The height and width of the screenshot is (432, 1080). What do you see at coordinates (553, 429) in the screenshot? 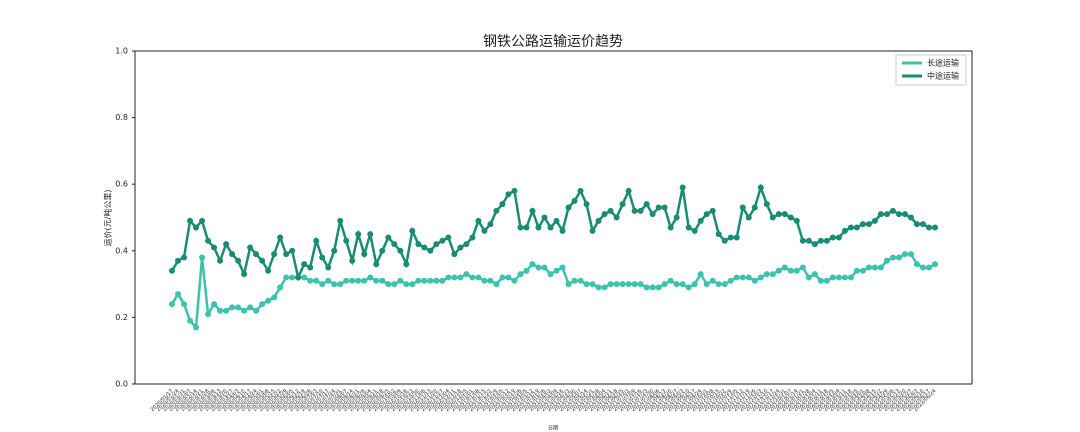
I see `x-axis-label: 日期` at bounding box center [553, 429].